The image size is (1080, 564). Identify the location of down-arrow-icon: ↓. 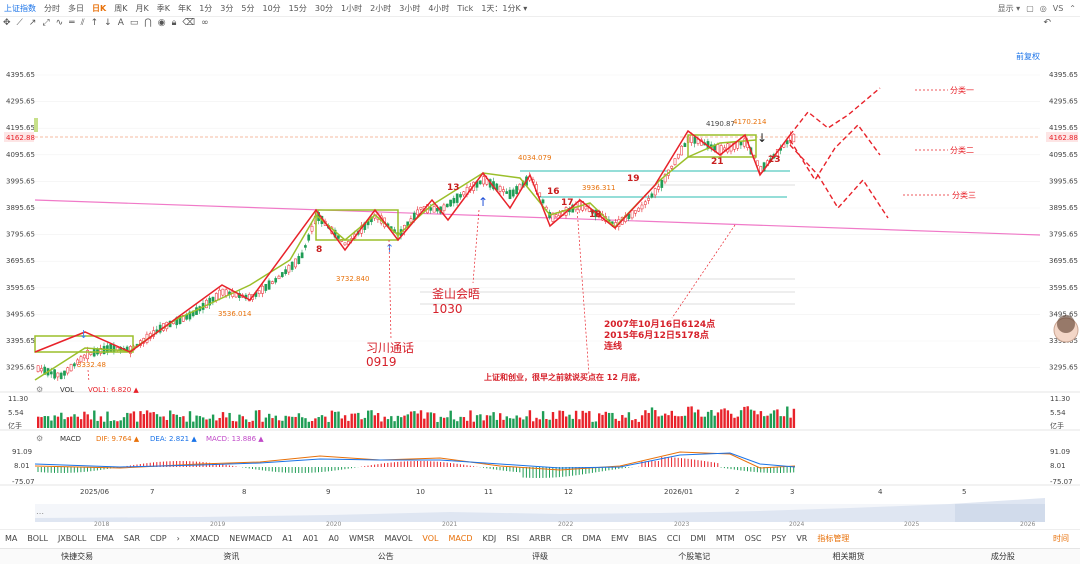
(108, 23).